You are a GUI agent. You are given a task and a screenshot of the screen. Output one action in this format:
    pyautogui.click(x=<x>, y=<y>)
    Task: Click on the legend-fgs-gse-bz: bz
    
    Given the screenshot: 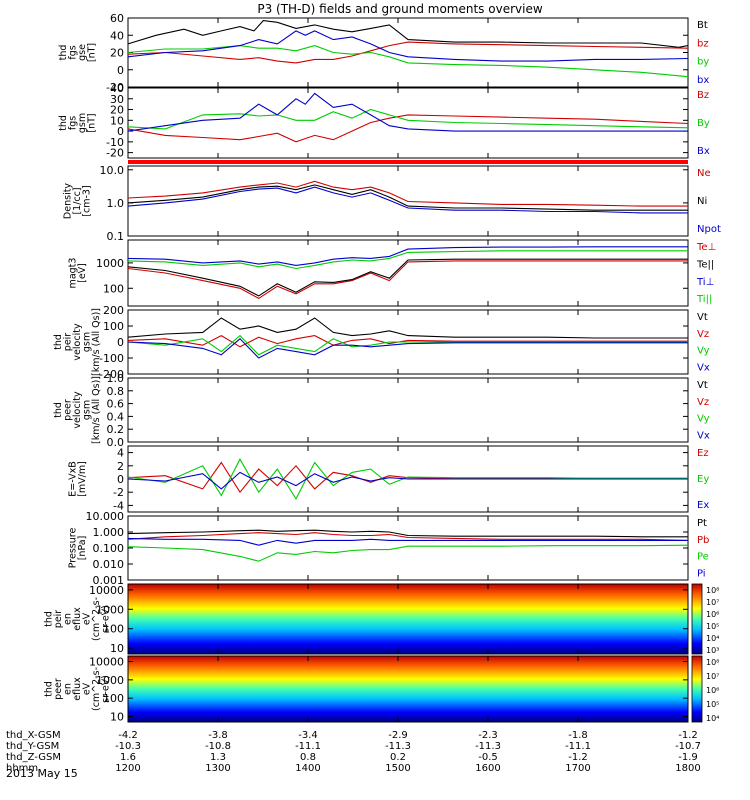 What is the action you would take?
    pyautogui.click(x=703, y=43)
    